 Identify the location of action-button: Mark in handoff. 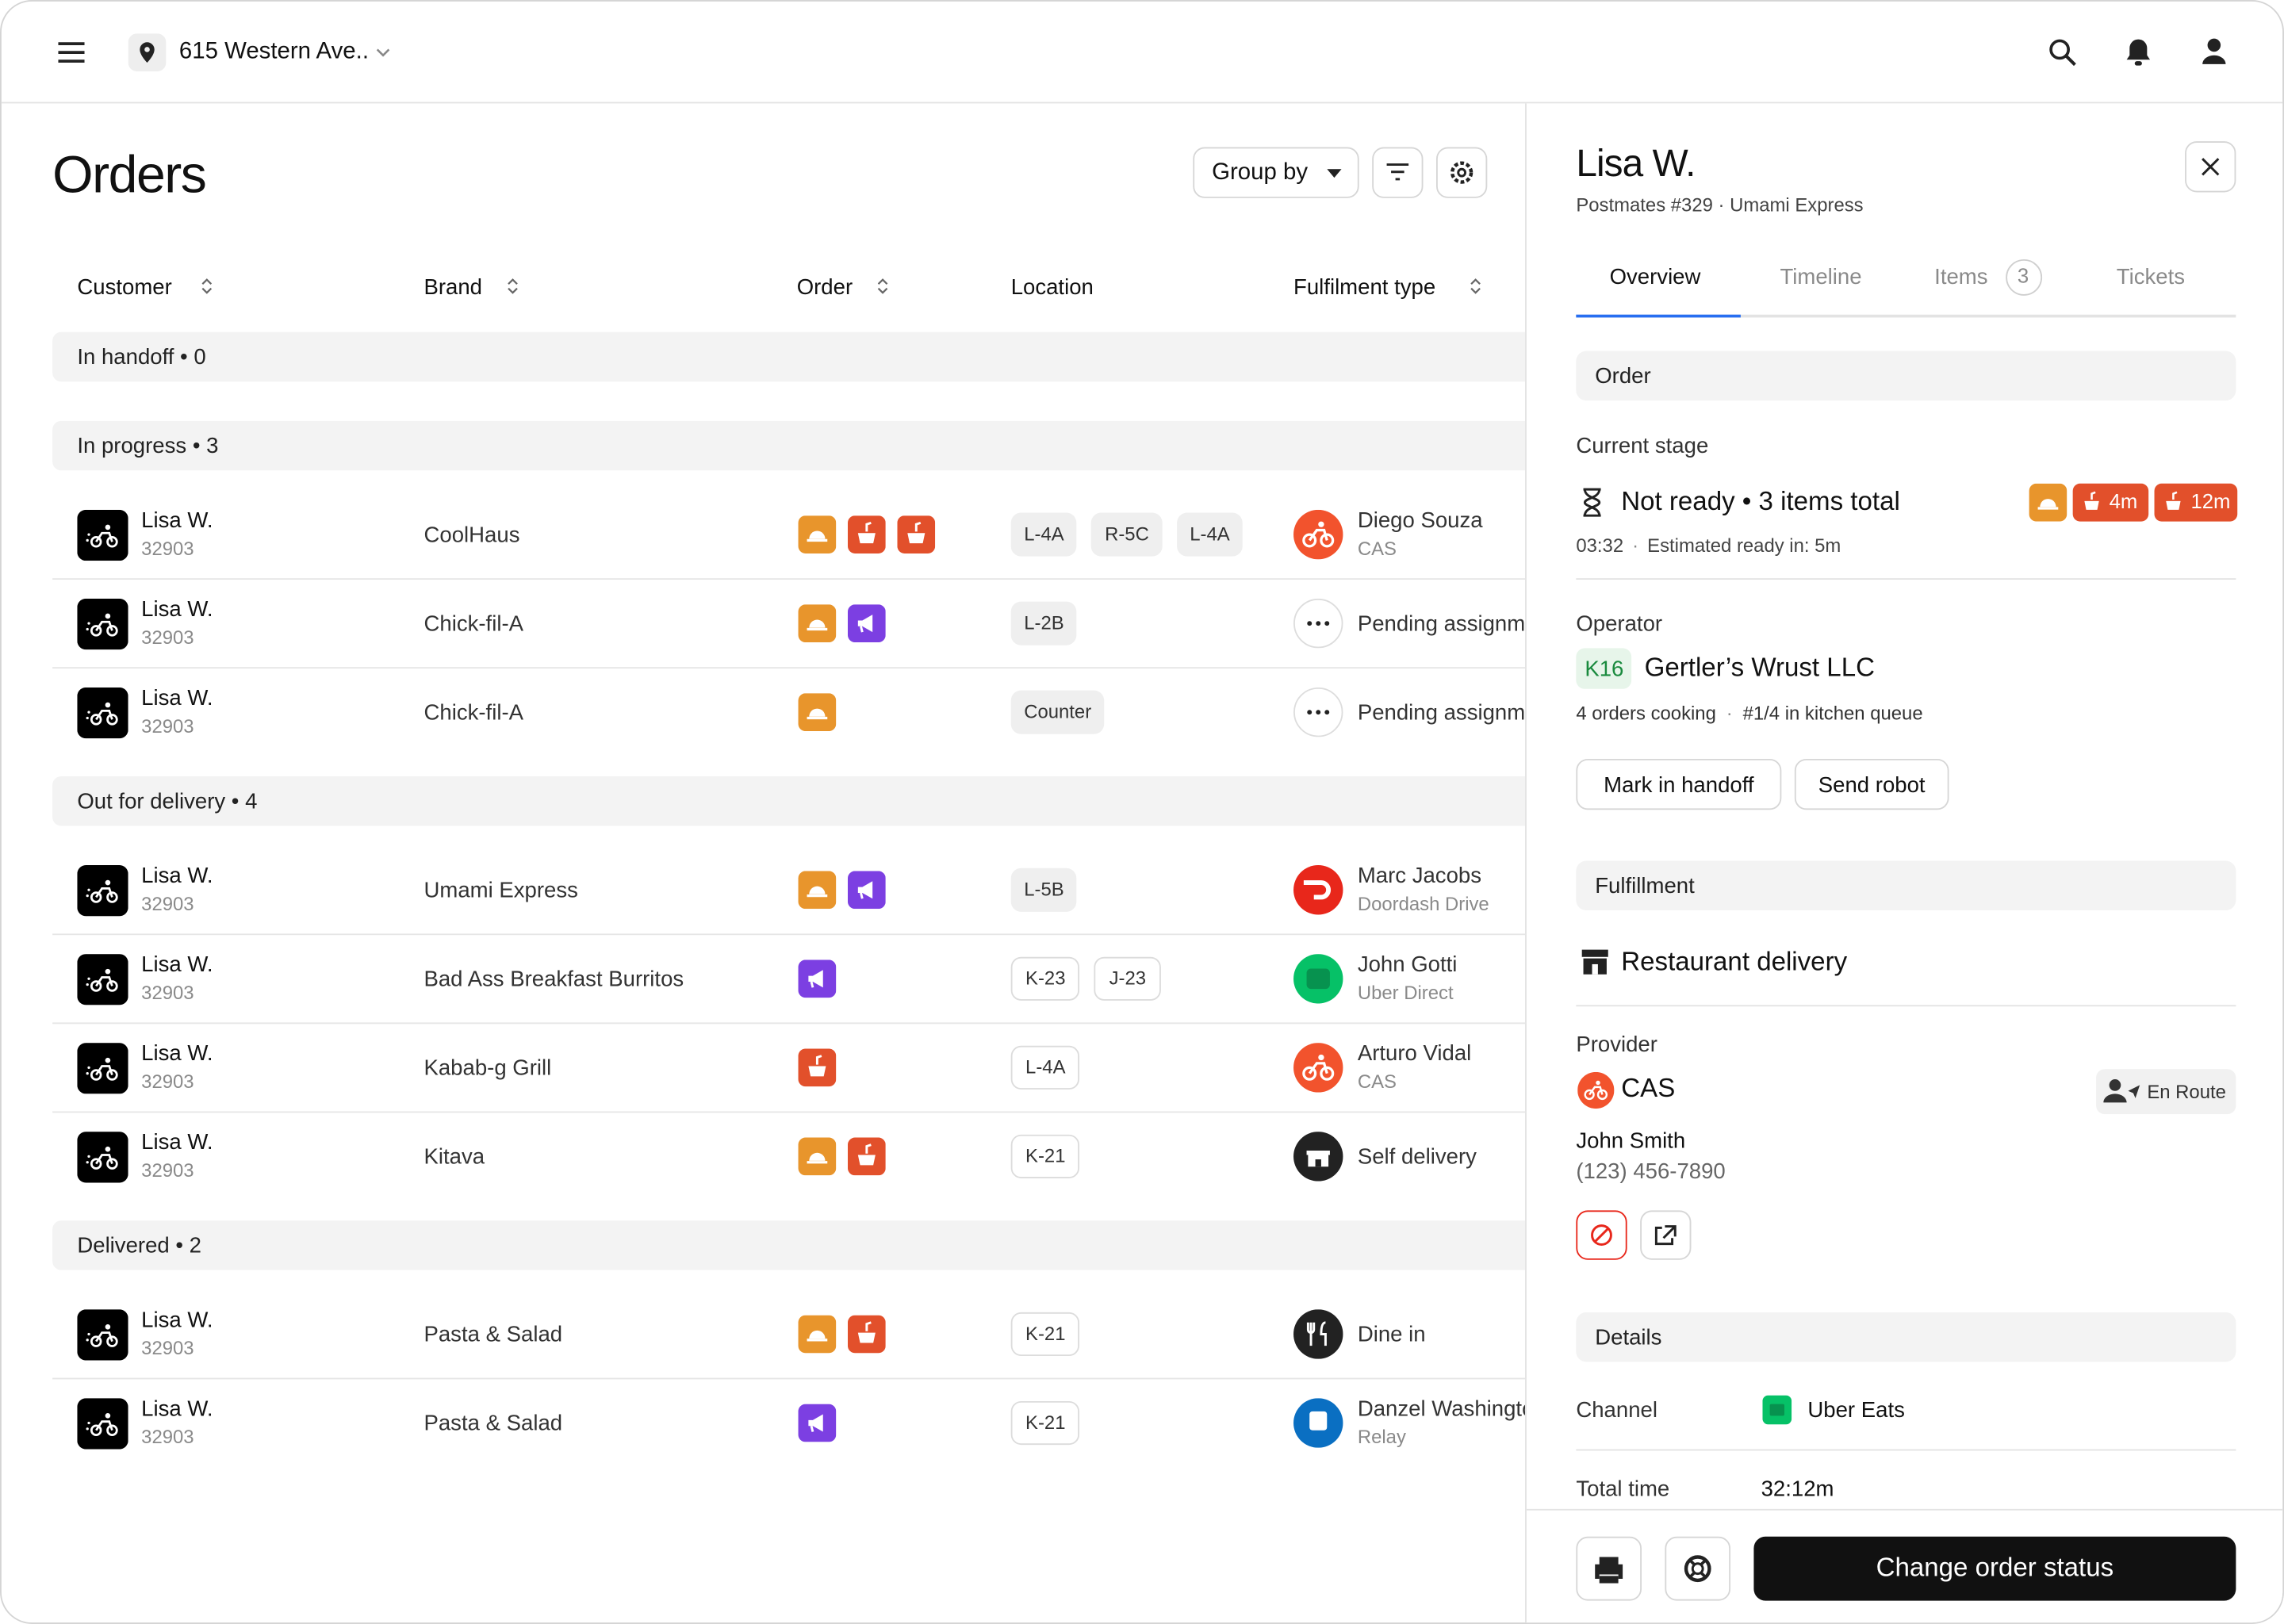
(1679, 784).